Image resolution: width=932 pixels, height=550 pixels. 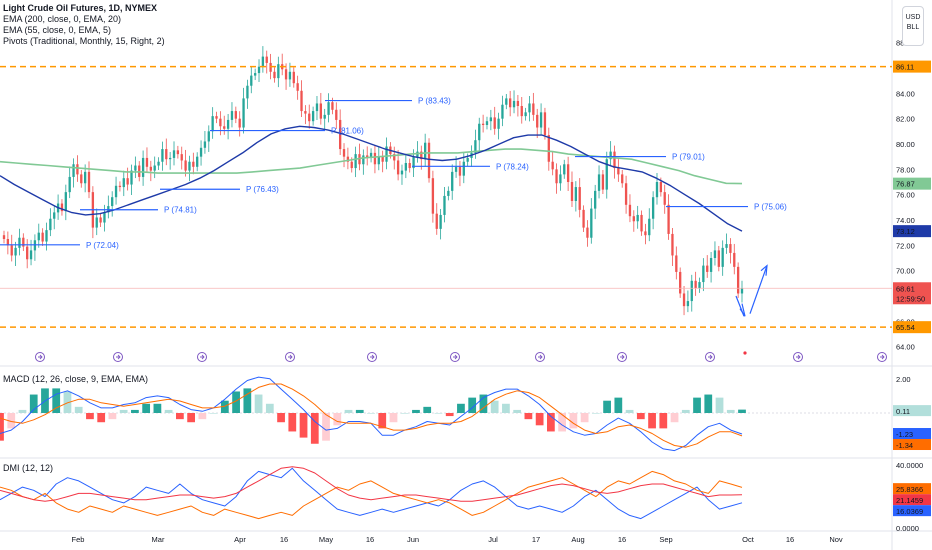 What do you see at coordinates (62, 19) in the screenshot?
I see `ema200-legend: EMA (200, close, 0, EMA, 20)` at bounding box center [62, 19].